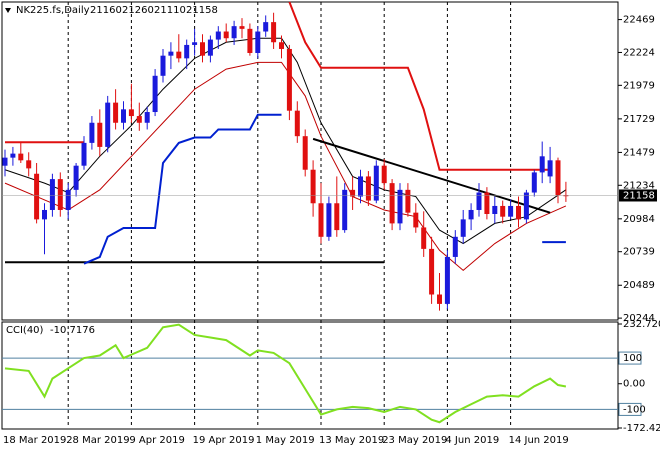  Describe the element at coordinates (639, 185) in the screenshot. I see `y-tick-label: 21234` at that location.